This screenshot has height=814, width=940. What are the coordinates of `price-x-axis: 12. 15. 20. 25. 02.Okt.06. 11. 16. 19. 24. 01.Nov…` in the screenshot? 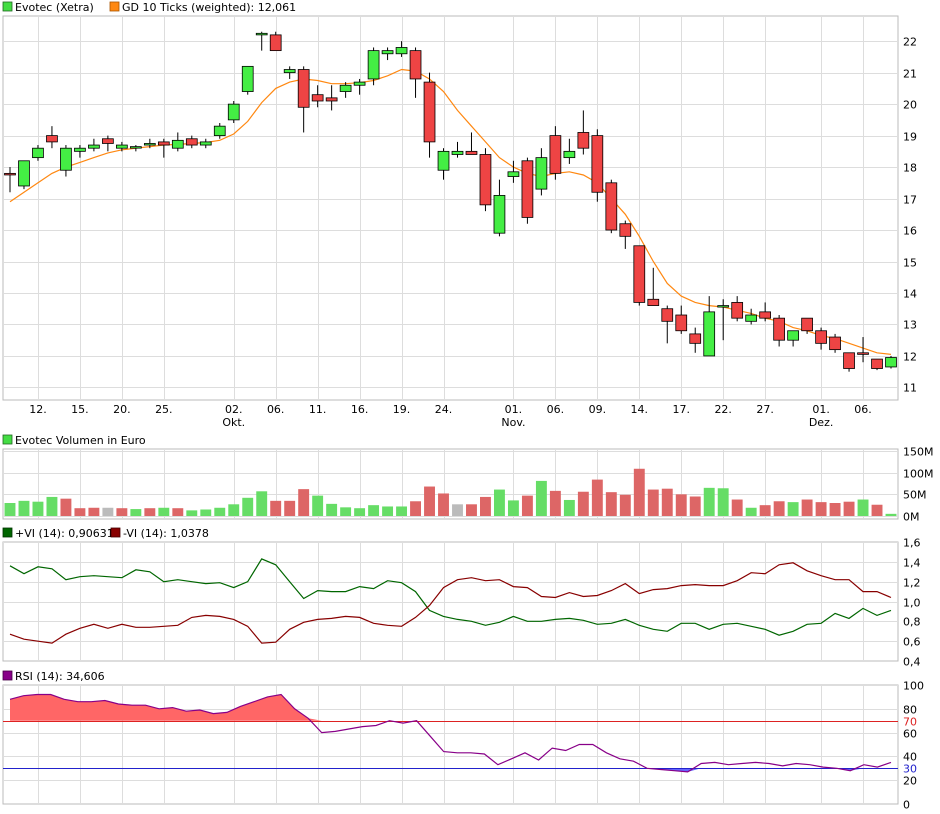 It's located at (450, 416).